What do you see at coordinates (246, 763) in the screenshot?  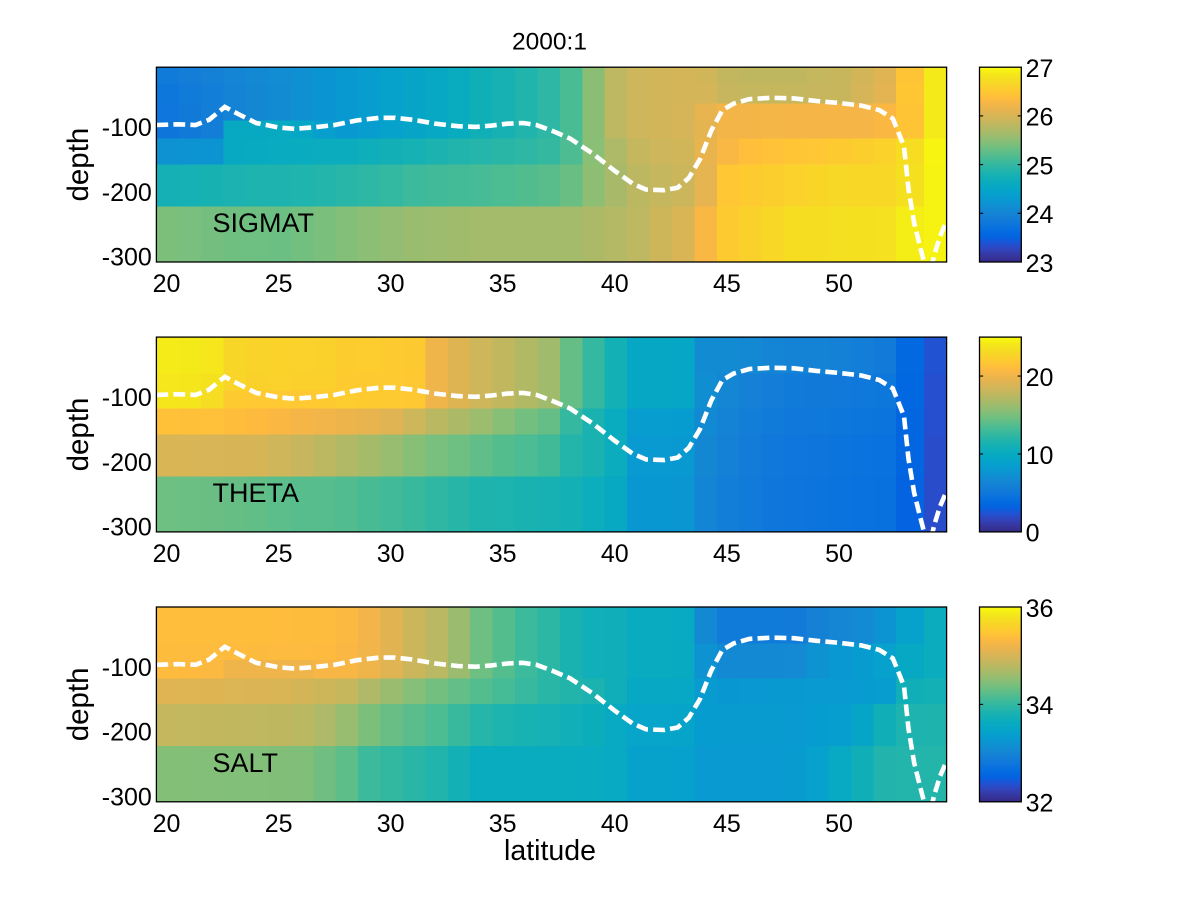 I see `svg-text: SALT` at bounding box center [246, 763].